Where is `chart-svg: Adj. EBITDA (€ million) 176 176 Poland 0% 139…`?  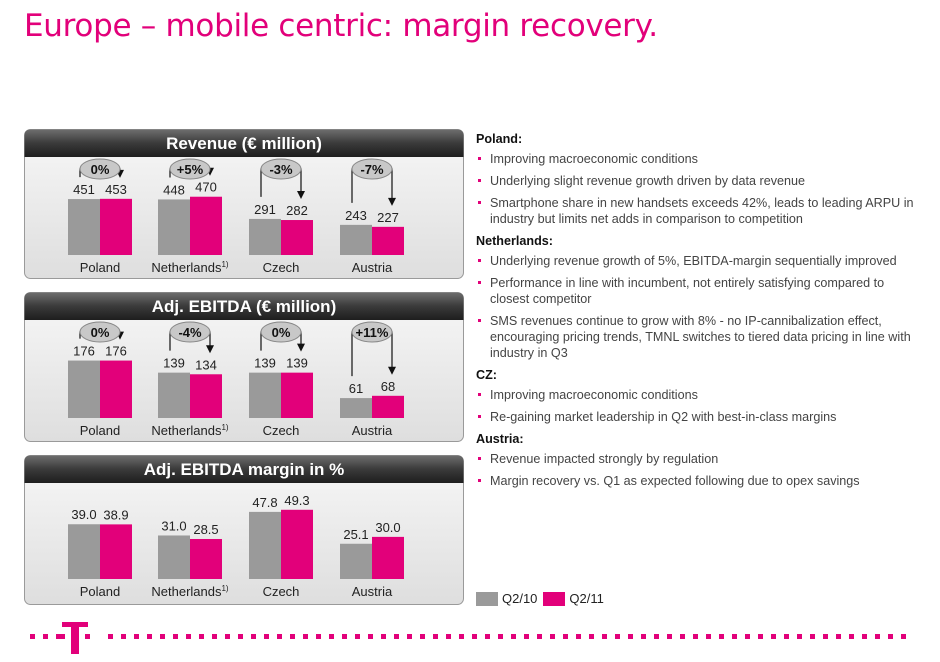
chart-svg: Adj. EBITDA (€ million) 176 176 Poland 0% 139… is located at coordinates (244, 367).